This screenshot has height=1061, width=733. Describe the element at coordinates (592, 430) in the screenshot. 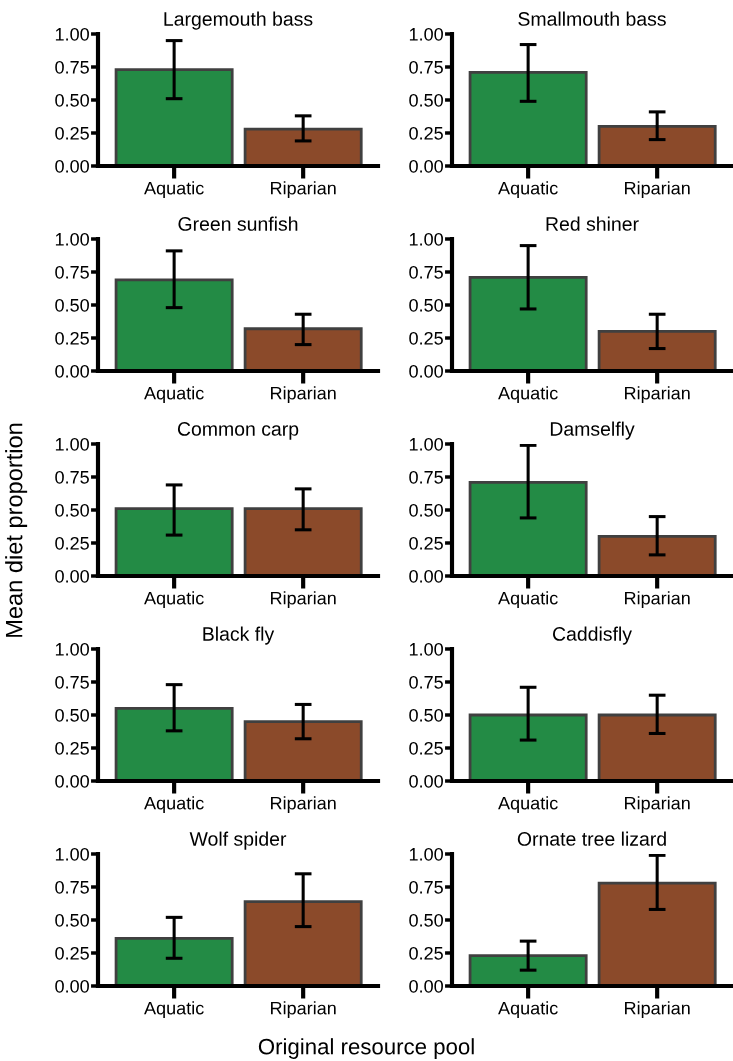

I see `chart-title: Damselfly` at that location.